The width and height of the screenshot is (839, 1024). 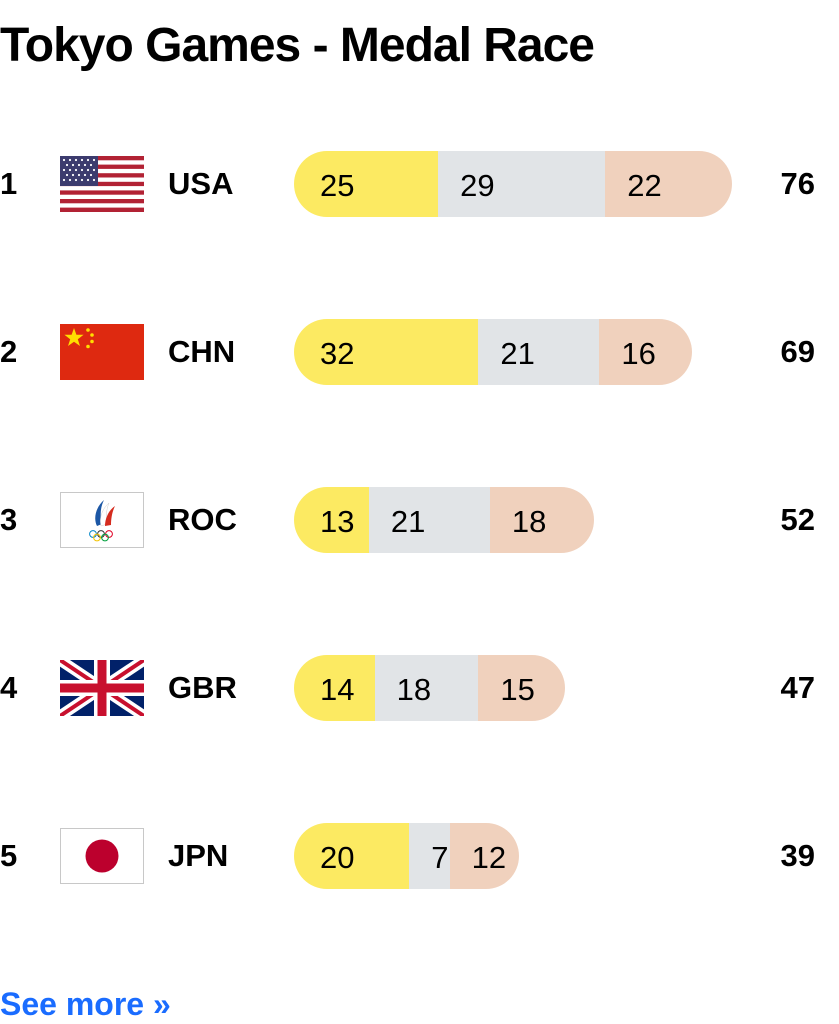 I want to click on country-code: USA, so click(x=201, y=183).